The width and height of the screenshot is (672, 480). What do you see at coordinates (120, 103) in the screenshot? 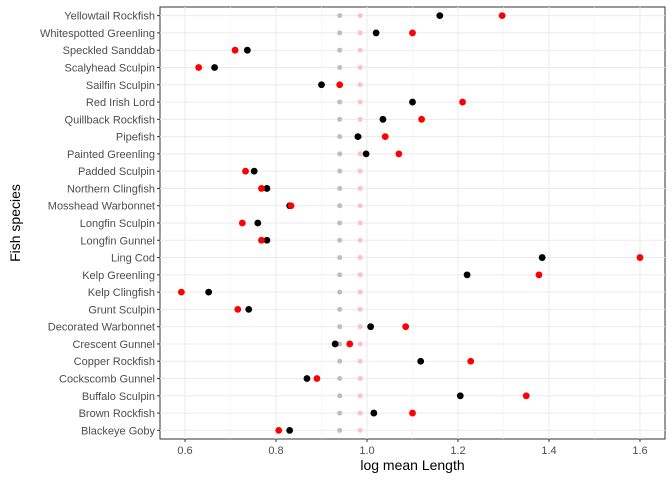
I see `y-tick-label: Red Irish Lord` at bounding box center [120, 103].